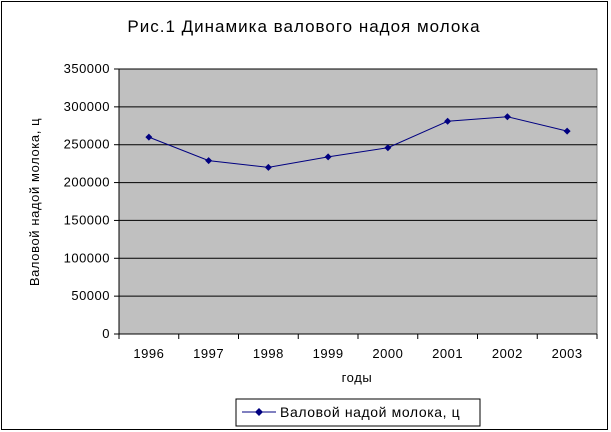 This screenshot has width=611, height=432. I want to click on y-tick-label: 200000, so click(87, 182).